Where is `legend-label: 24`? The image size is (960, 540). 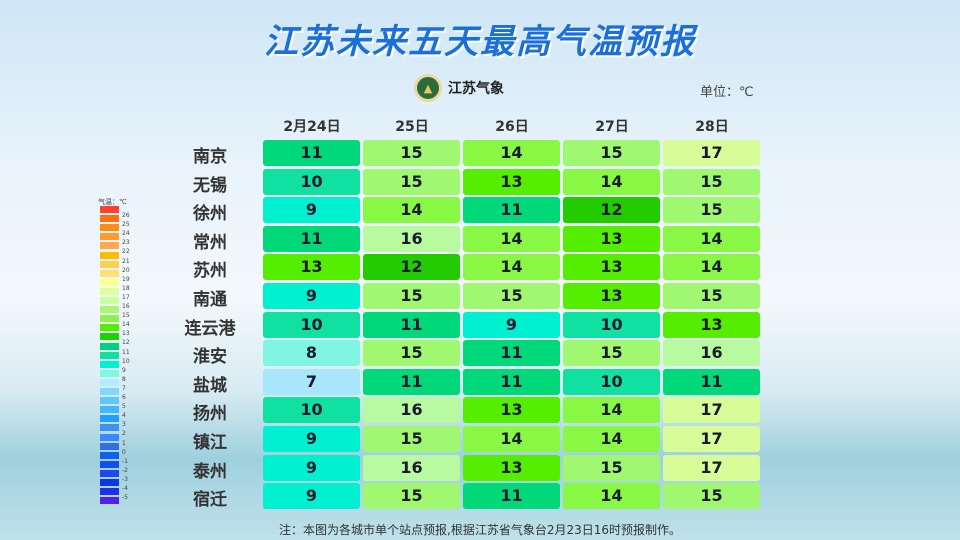
legend-label: 24 is located at coordinates (126, 234).